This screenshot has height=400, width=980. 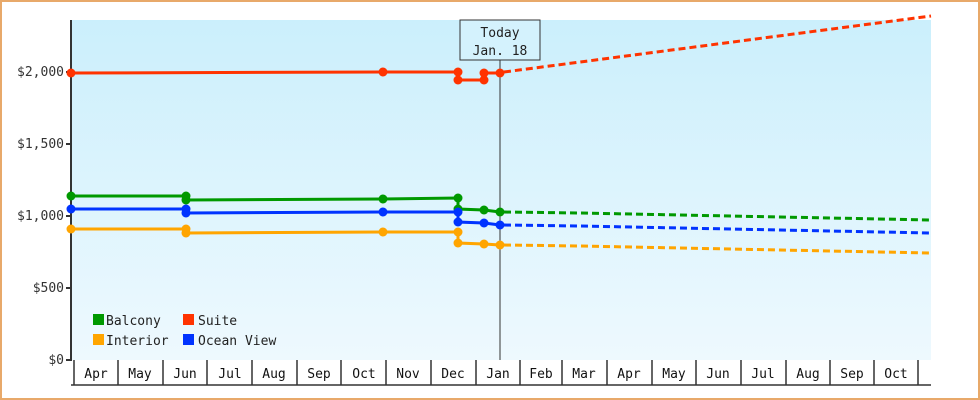 What do you see at coordinates (408, 374) in the screenshot?
I see `x-tick-label: Nov` at bounding box center [408, 374].